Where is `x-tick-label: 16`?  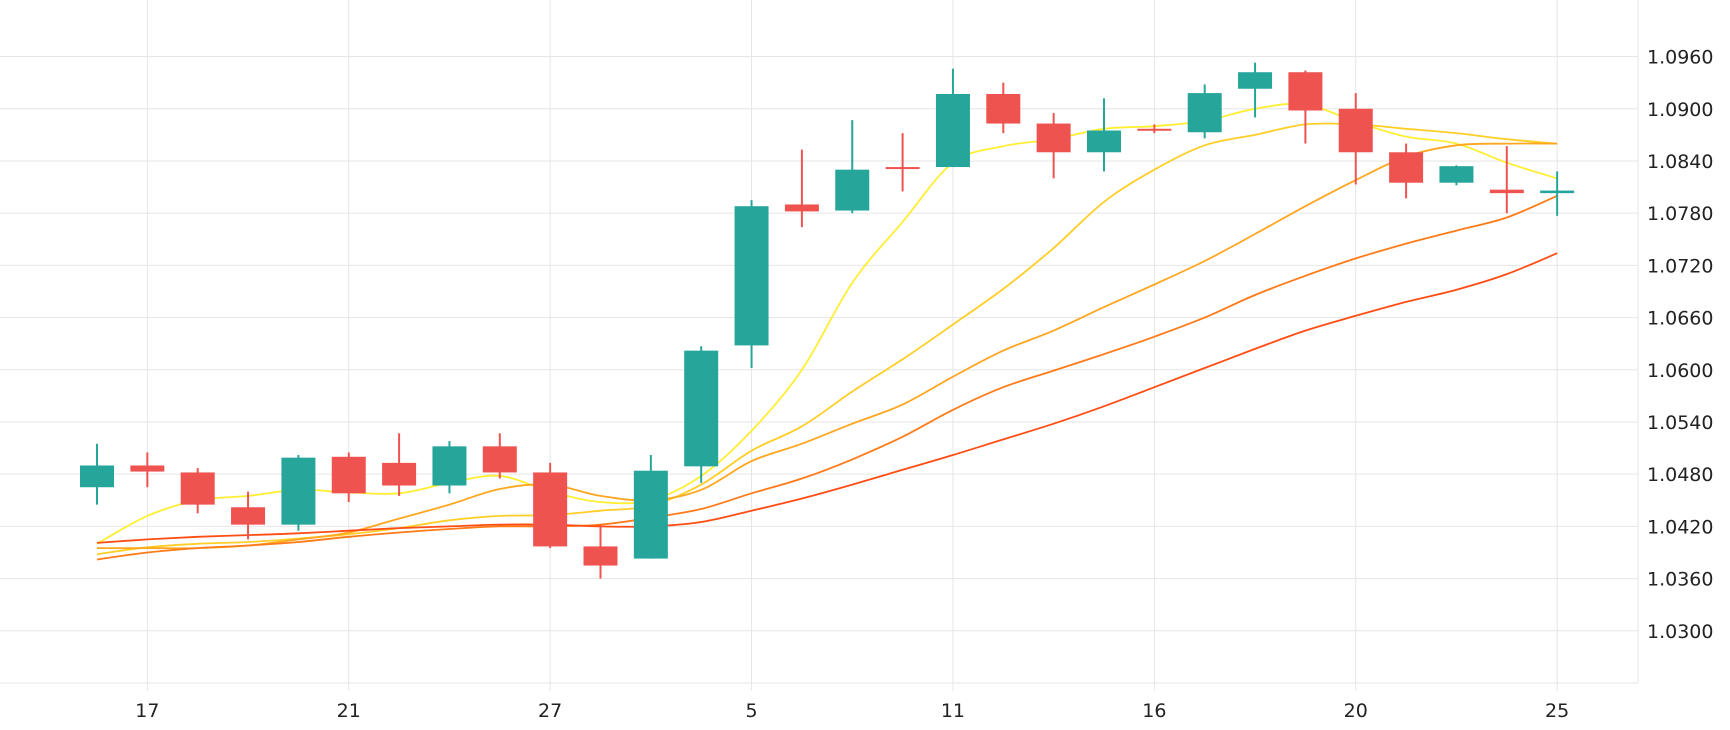
x-tick-label: 16 is located at coordinates (1154, 711).